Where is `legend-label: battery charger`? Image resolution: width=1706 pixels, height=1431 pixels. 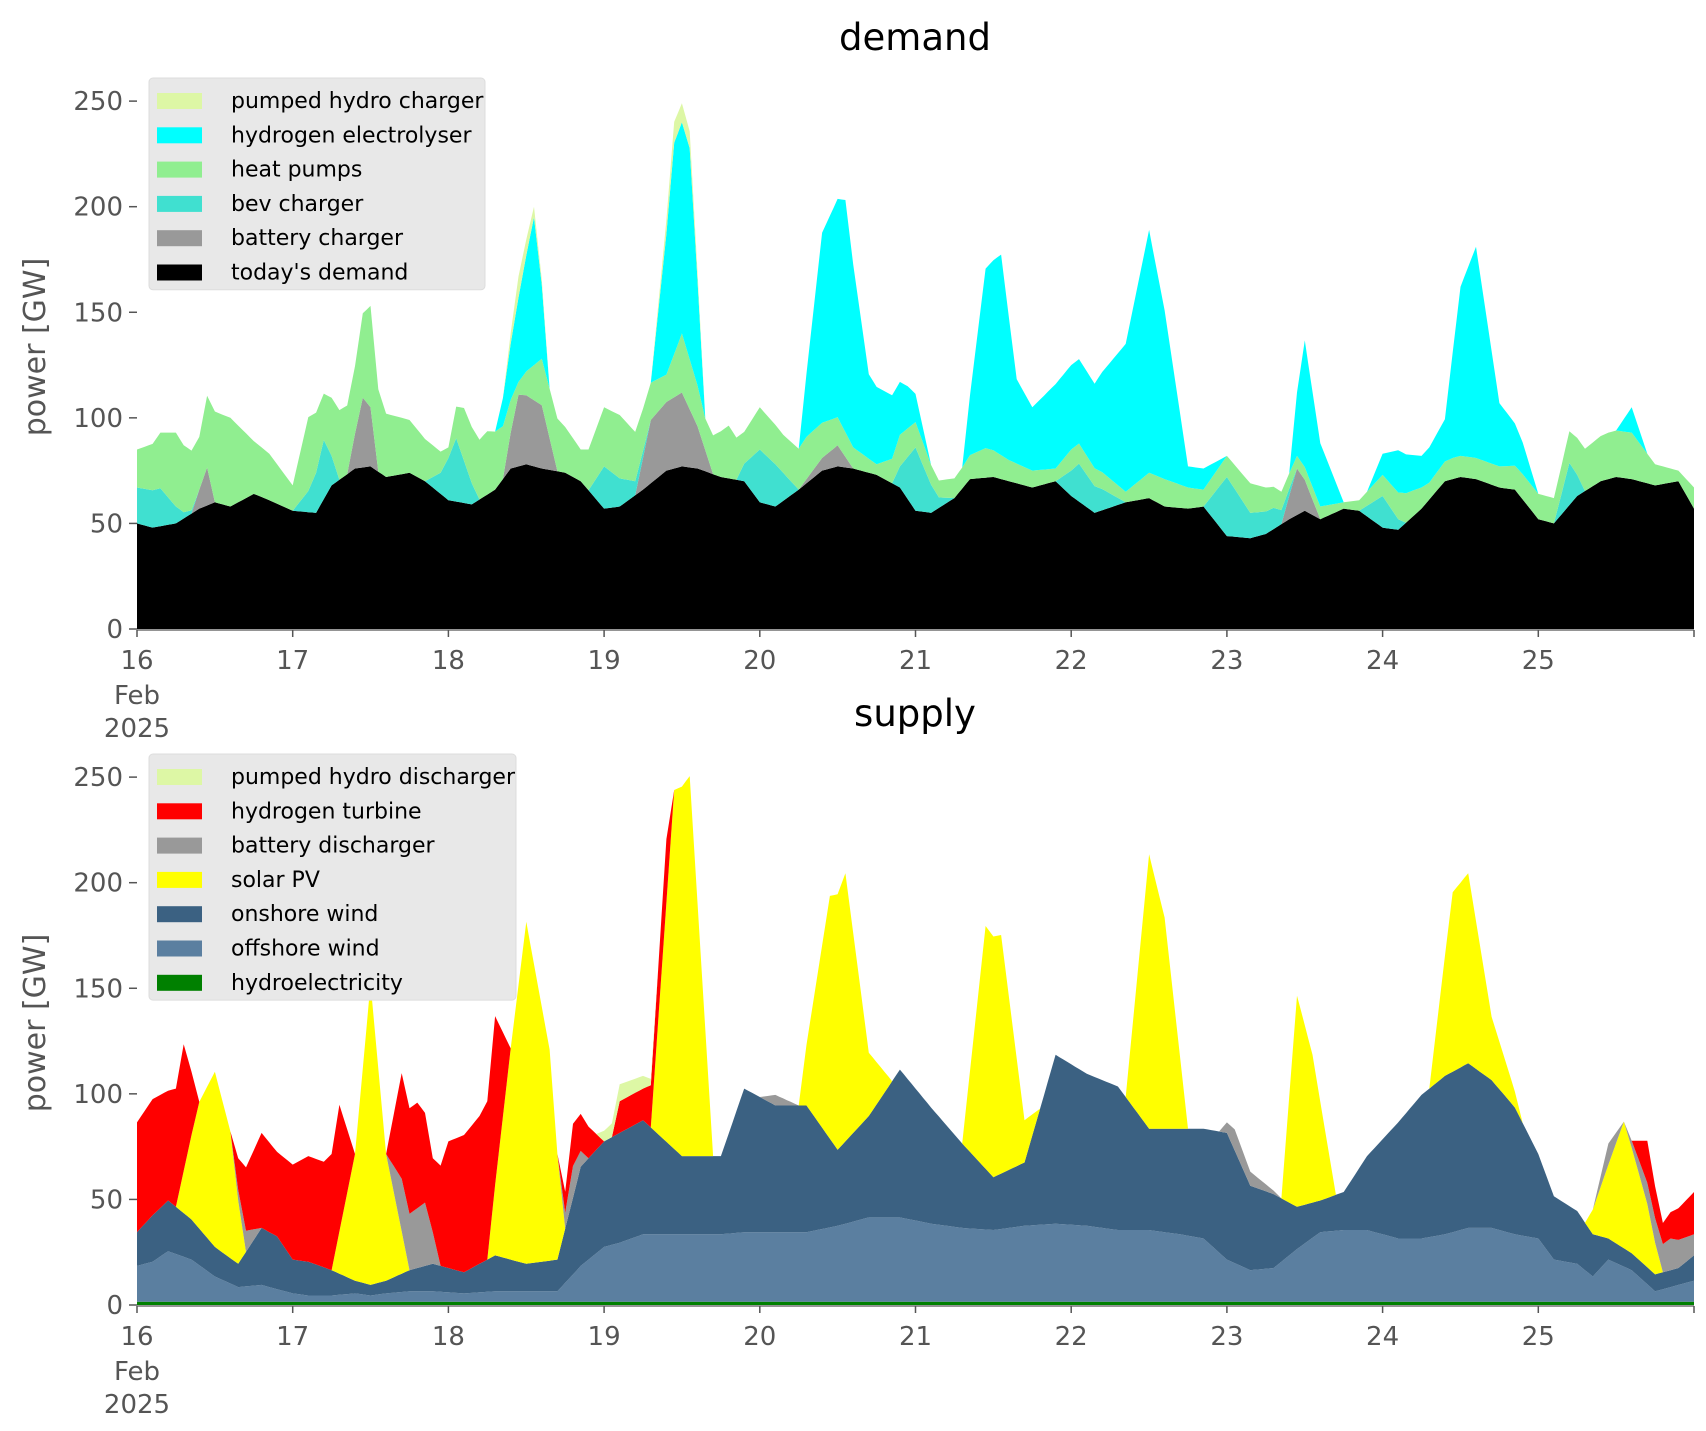 legend-label: battery charger is located at coordinates (317, 238).